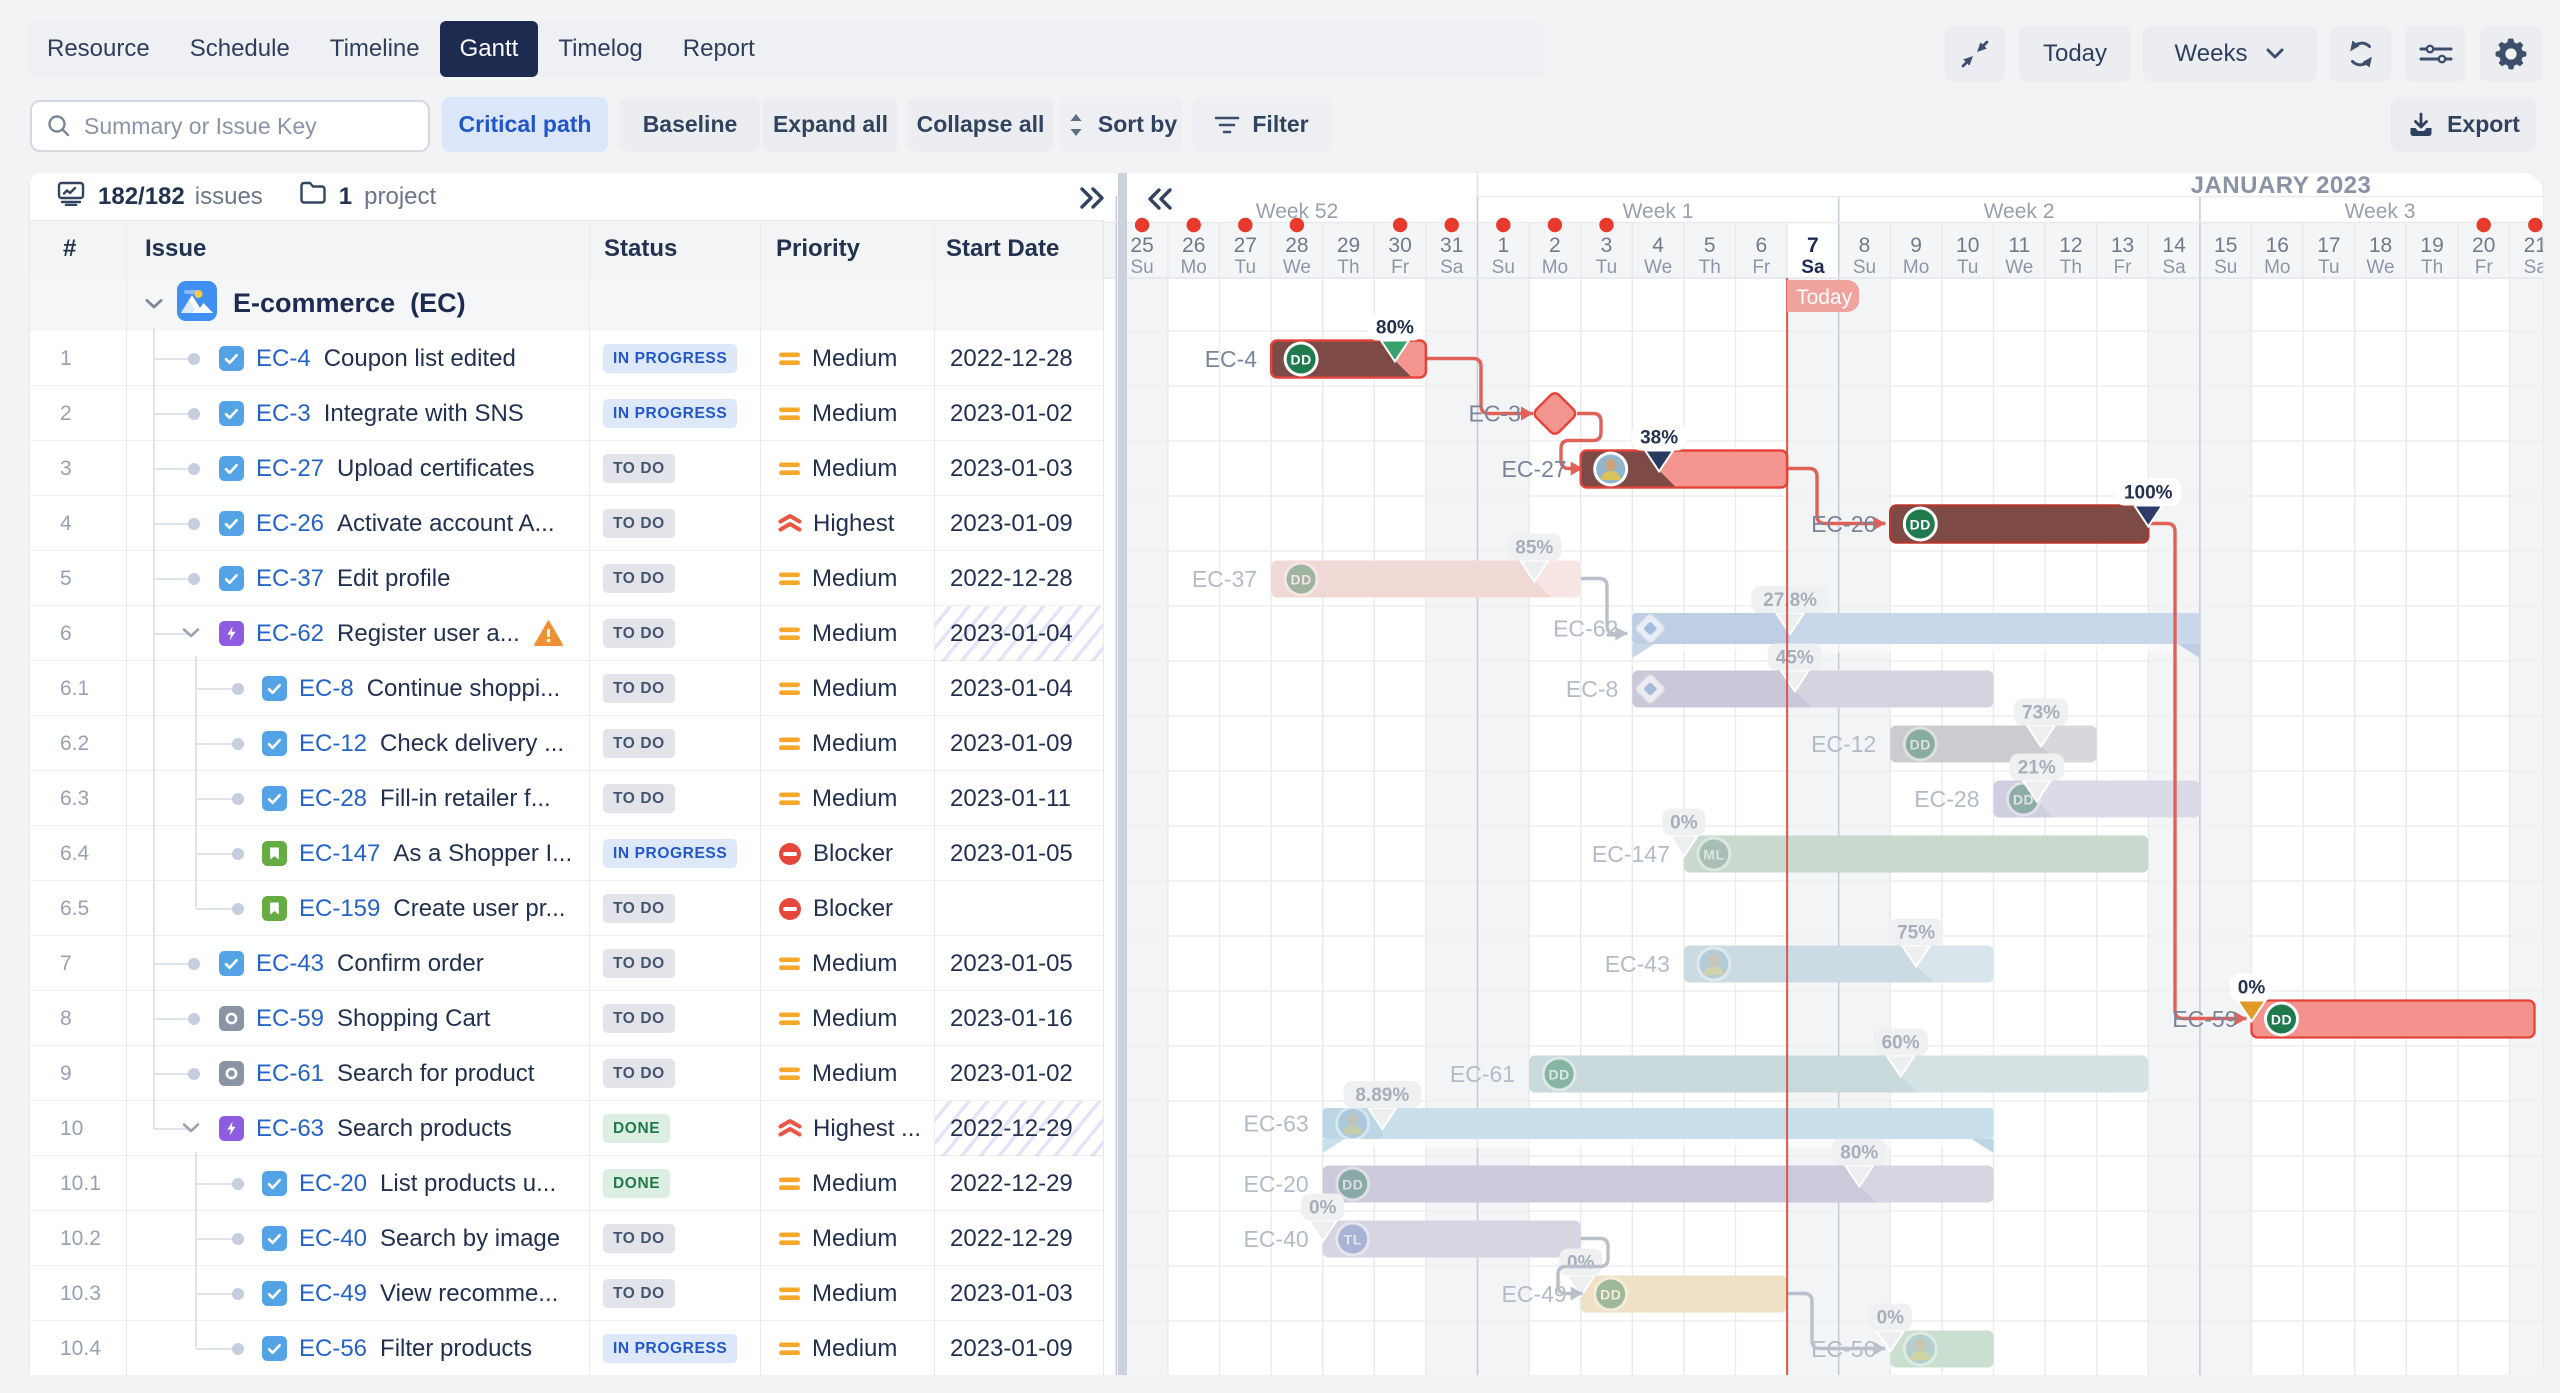 Image resolution: width=2560 pixels, height=1393 pixels. What do you see at coordinates (1275, 1124) in the screenshot?
I see `svg-text: EC-63` at bounding box center [1275, 1124].